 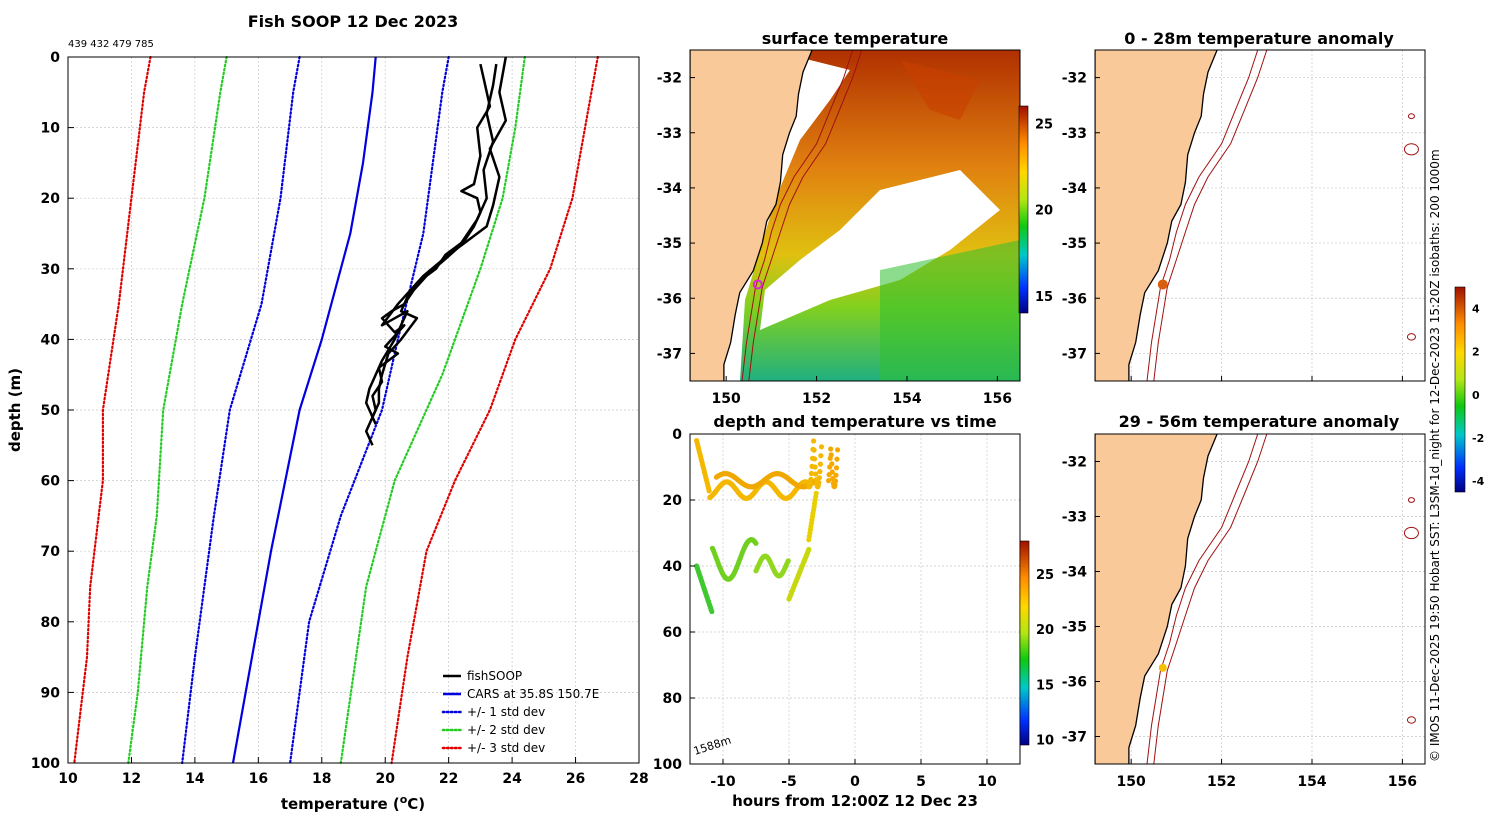 What do you see at coordinates (987, 782) in the screenshot?
I see `timeseries-xtick-label: 10` at bounding box center [987, 782].